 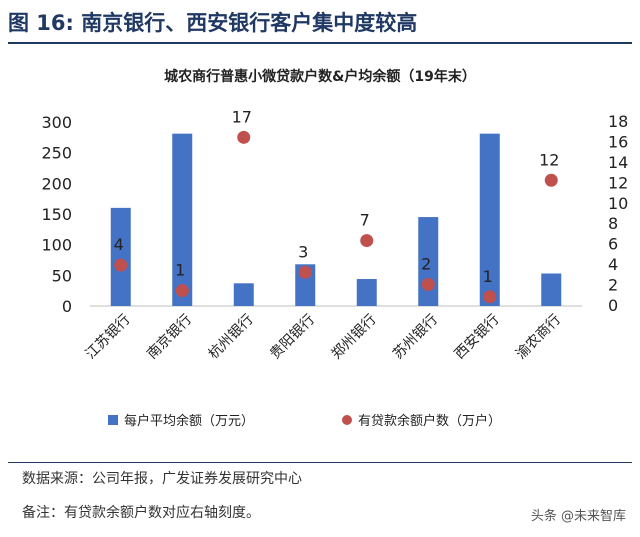 What do you see at coordinates (119, 244) in the screenshot?
I see `data-label: 4` at bounding box center [119, 244].